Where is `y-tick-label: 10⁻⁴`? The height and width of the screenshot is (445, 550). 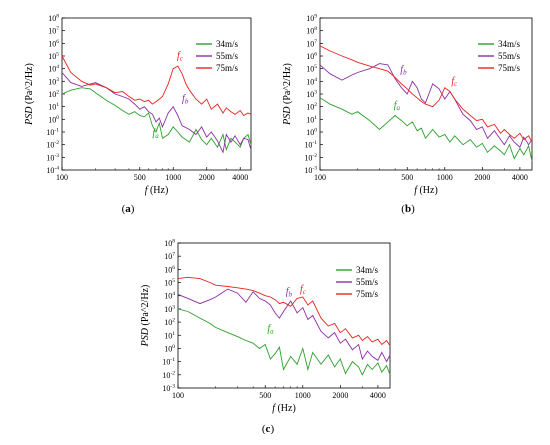 y-tick-label: 10⁻⁴ is located at coordinates (52, 171).